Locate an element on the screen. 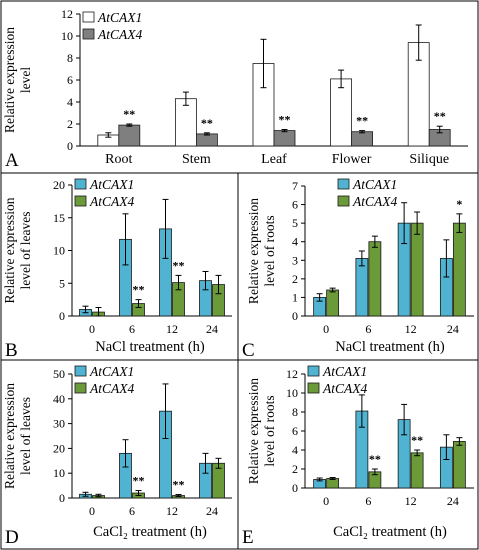 The image size is (479, 550). x-tick-label-flower: Flower is located at coordinates (352, 159).